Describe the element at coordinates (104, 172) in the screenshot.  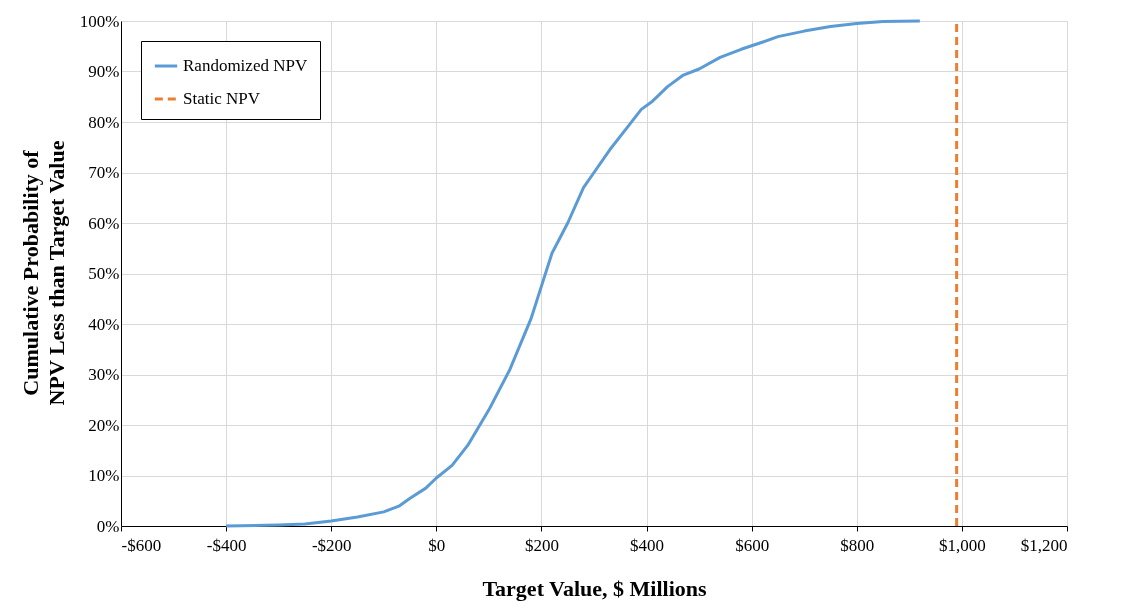
I see `y-tick-label: 70%` at that location.